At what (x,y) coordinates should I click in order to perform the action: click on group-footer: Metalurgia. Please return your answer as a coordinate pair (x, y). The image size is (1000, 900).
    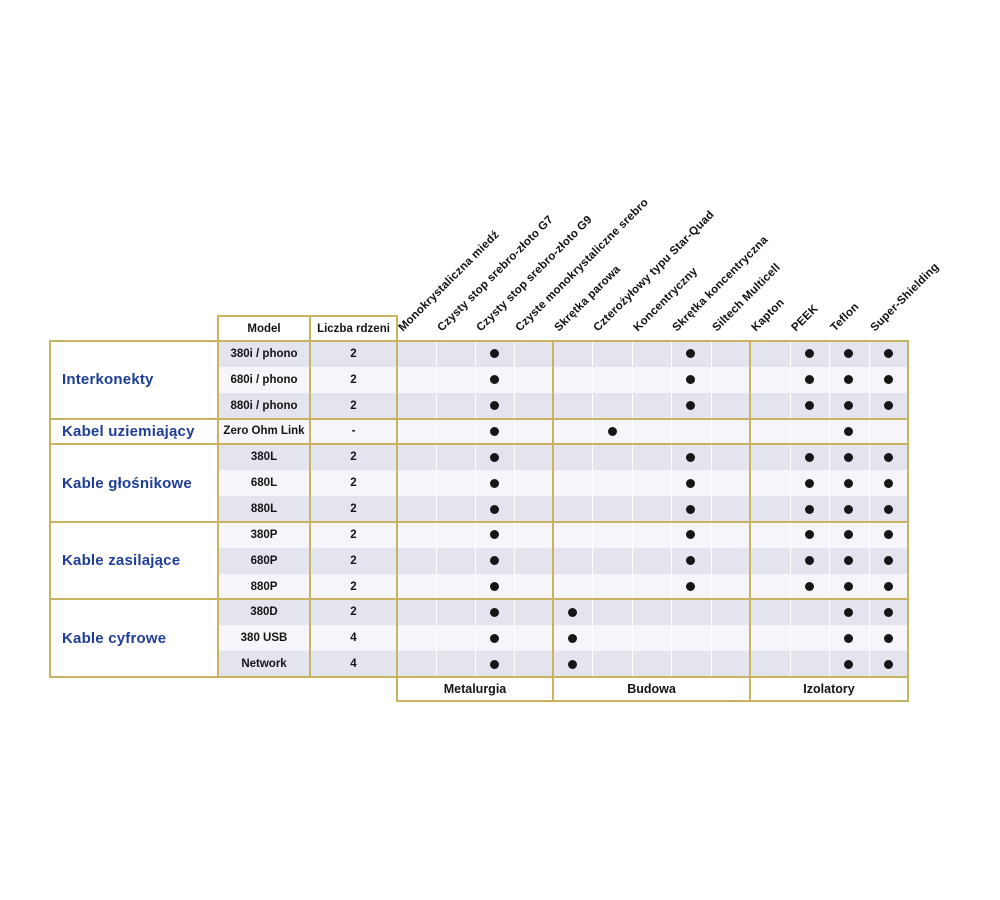
    Looking at the image, I should click on (475, 689).